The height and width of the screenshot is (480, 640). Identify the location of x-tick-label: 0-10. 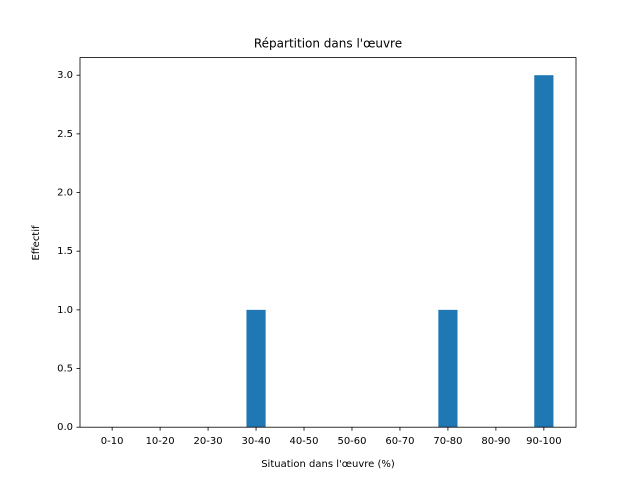
(112, 441).